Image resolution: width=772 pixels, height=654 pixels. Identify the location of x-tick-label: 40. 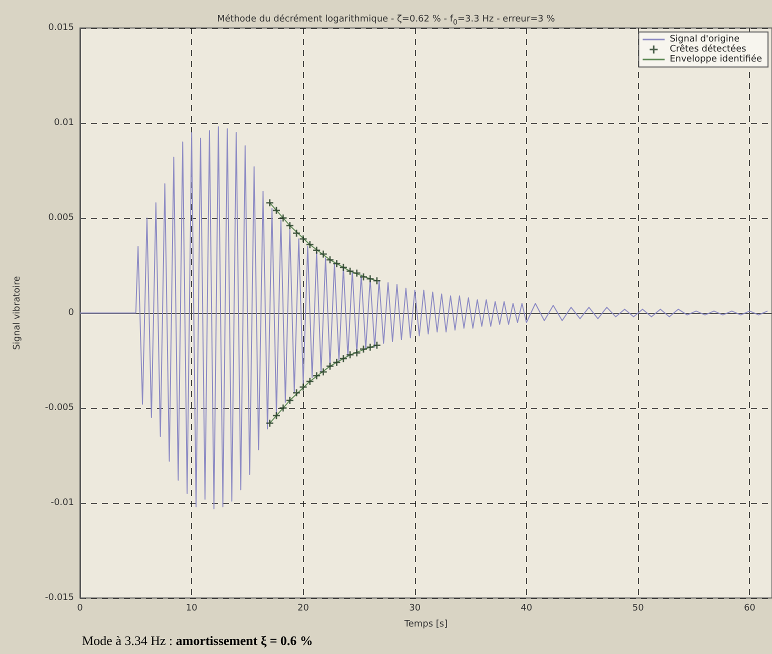
(526, 609).